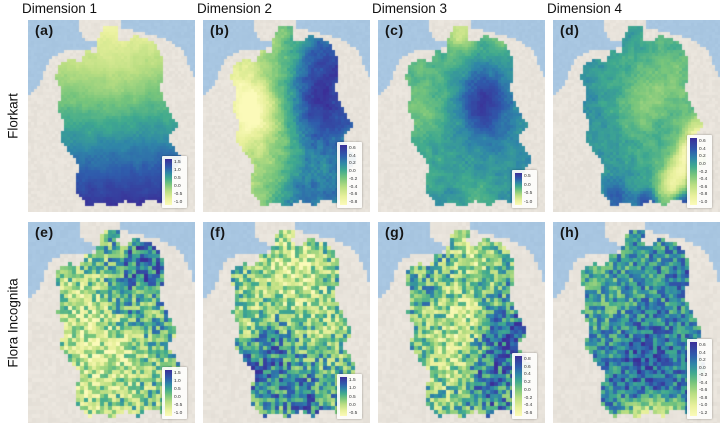 The image size is (720, 423). What do you see at coordinates (179, 393) in the screenshot?
I see `colorbar-tick-labels: 1.5 1.0 0.5 0.0 -0.5 -1.0` at bounding box center [179, 393].